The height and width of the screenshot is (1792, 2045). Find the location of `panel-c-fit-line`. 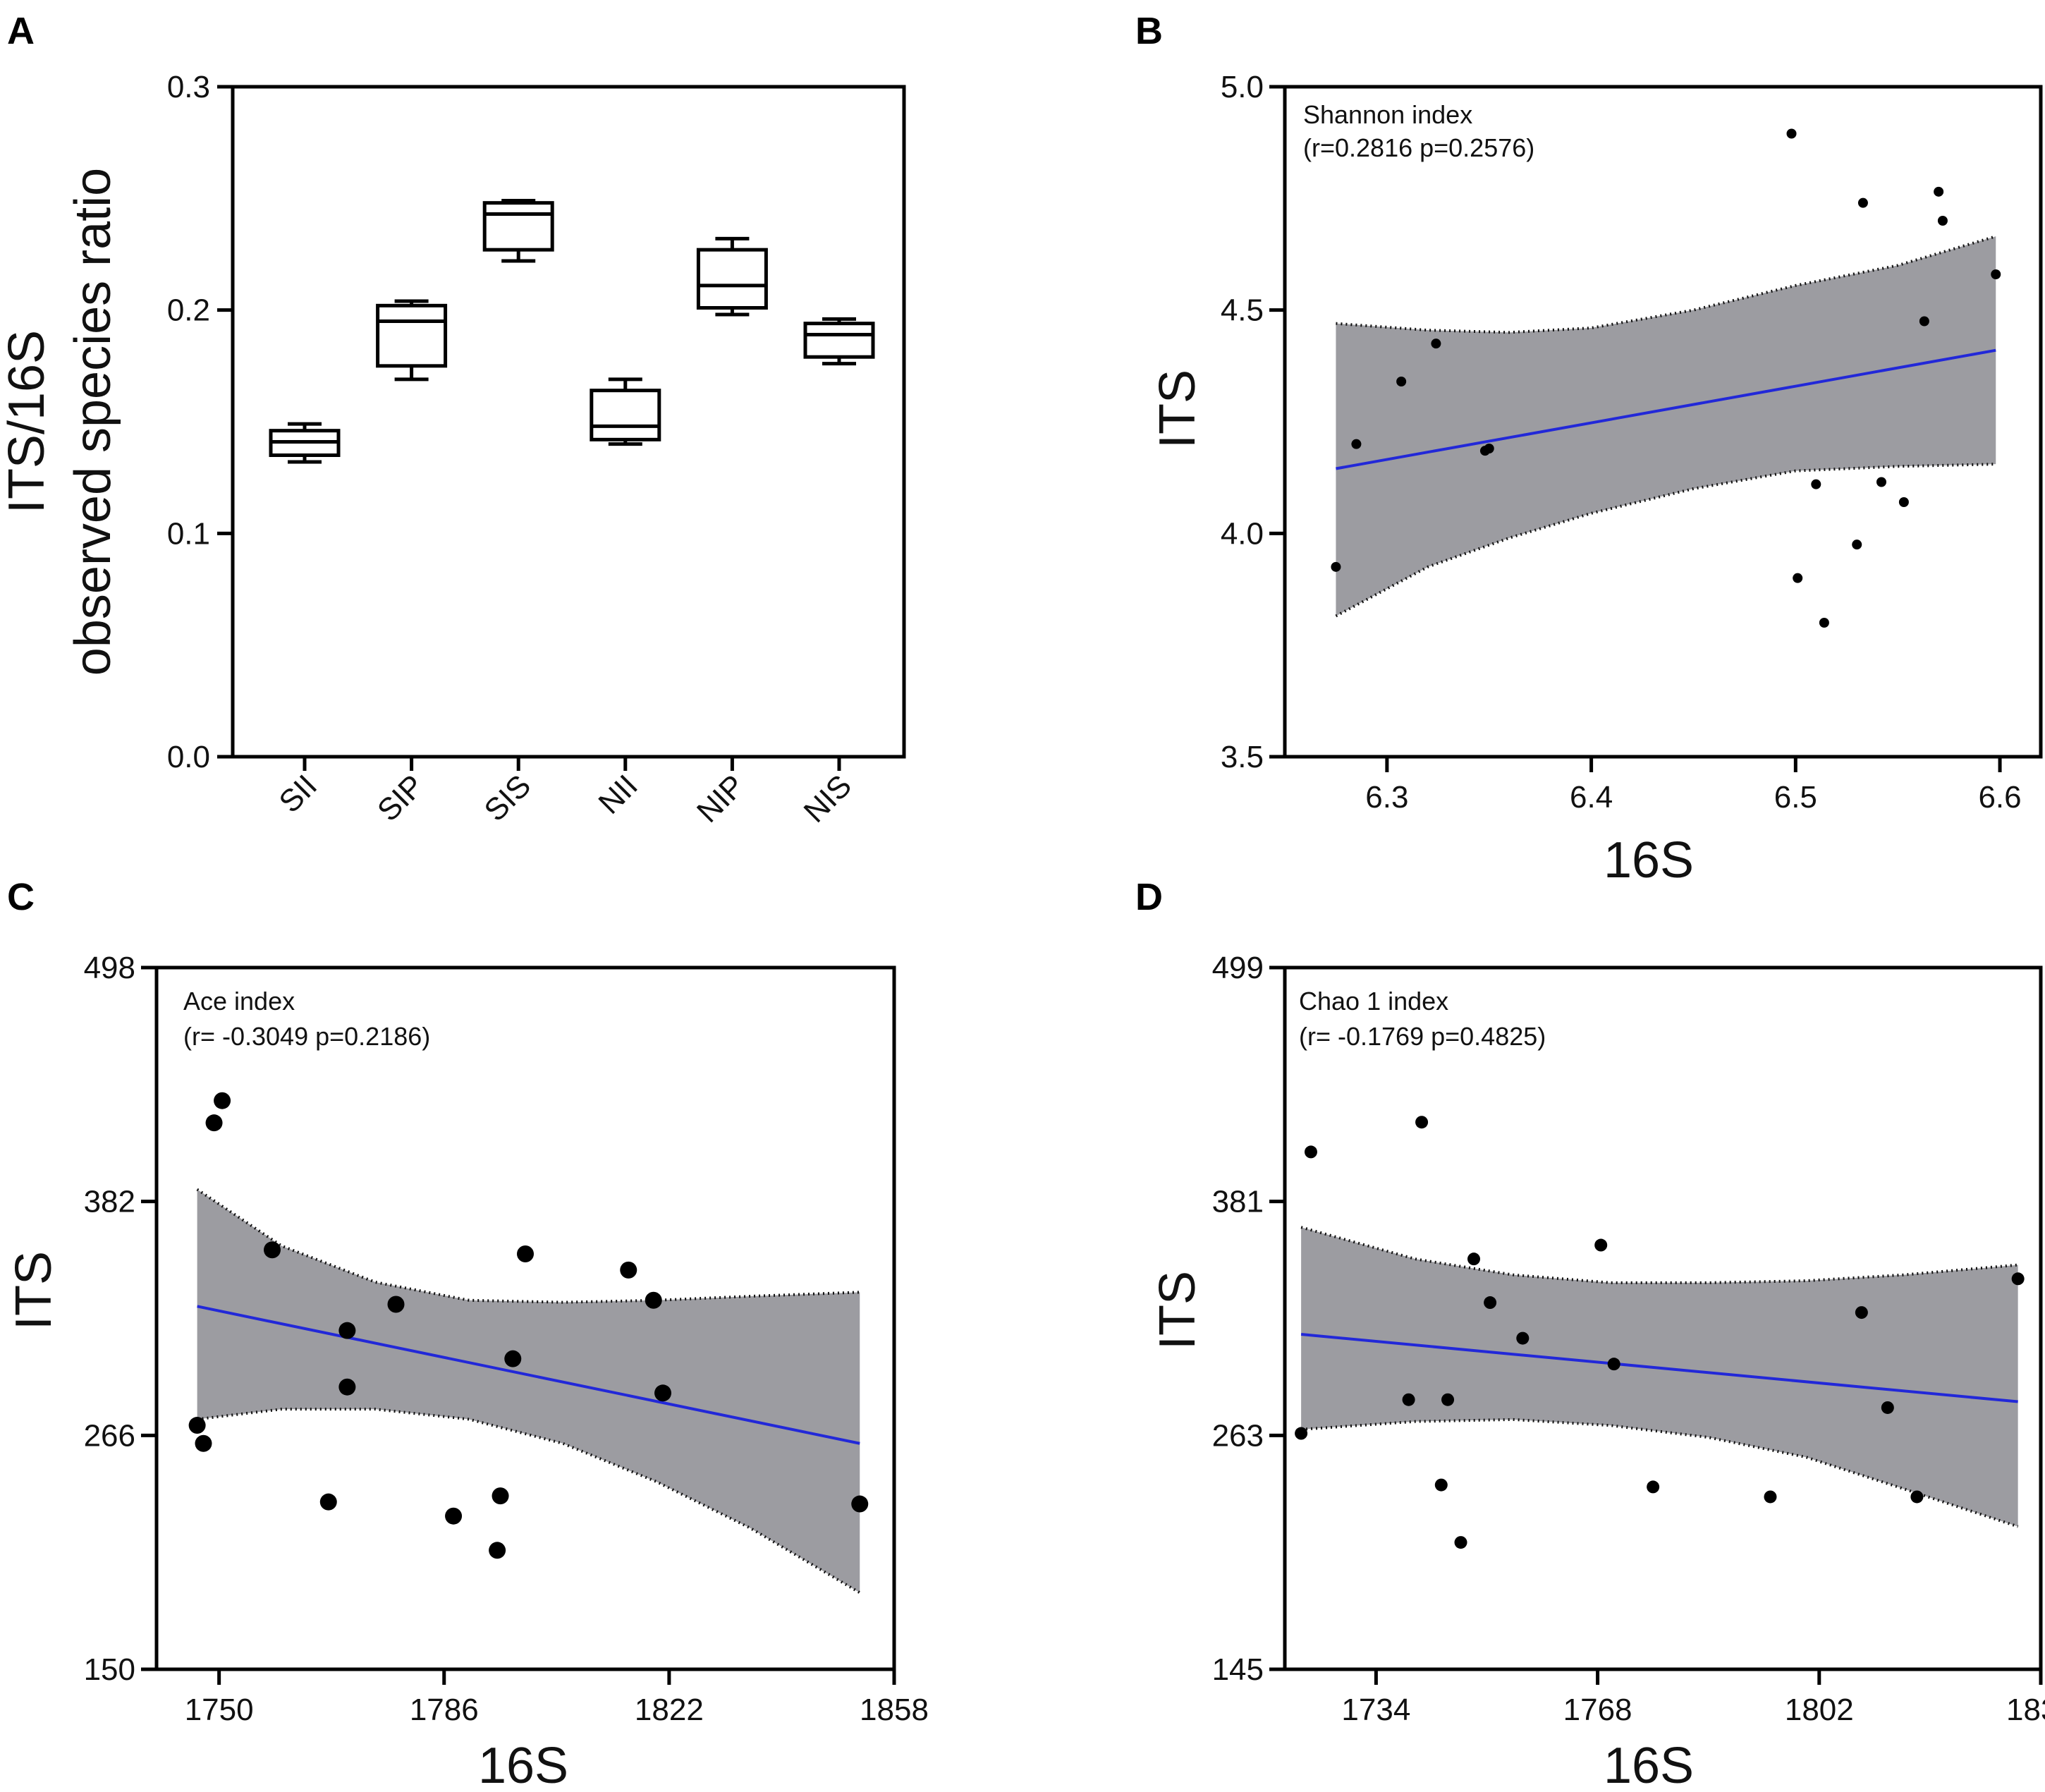

panel-c-fit-line is located at coordinates (529, 1375).